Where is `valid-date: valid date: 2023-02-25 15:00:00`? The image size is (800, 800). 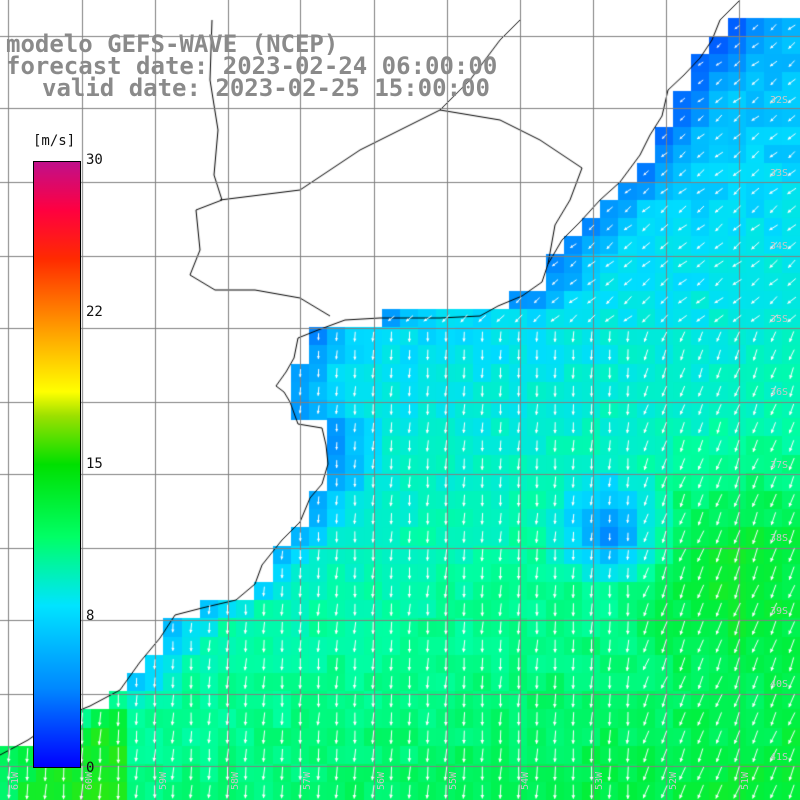 valid-date: valid date: 2023-02-25 15:00:00 is located at coordinates (266, 88).